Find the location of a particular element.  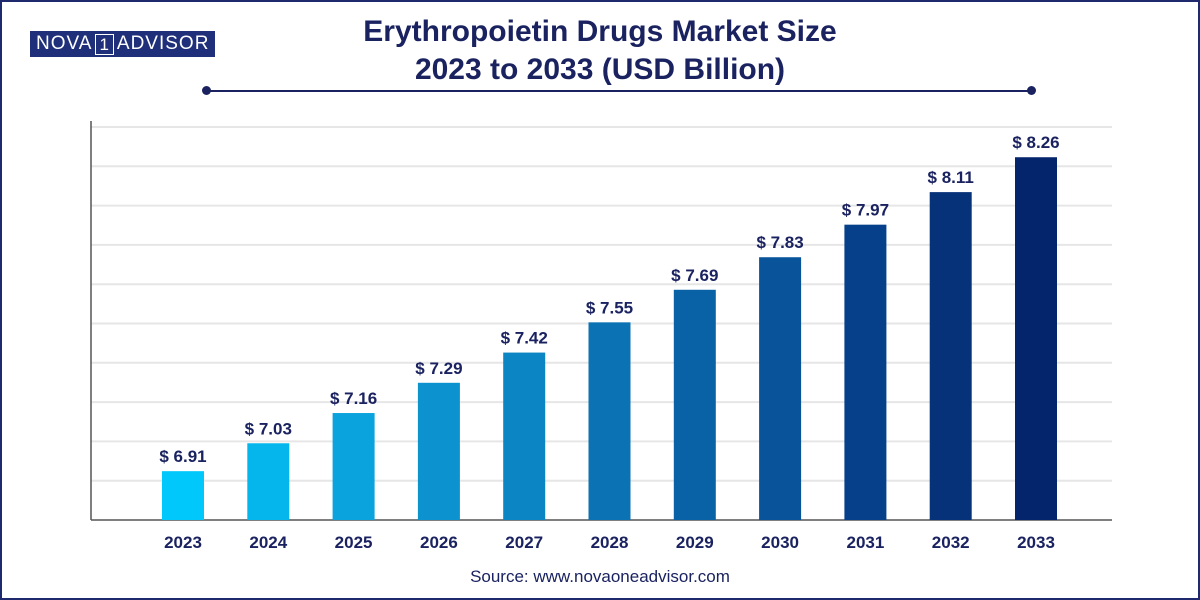

brand-logo-one: 1 is located at coordinates (104, 44).